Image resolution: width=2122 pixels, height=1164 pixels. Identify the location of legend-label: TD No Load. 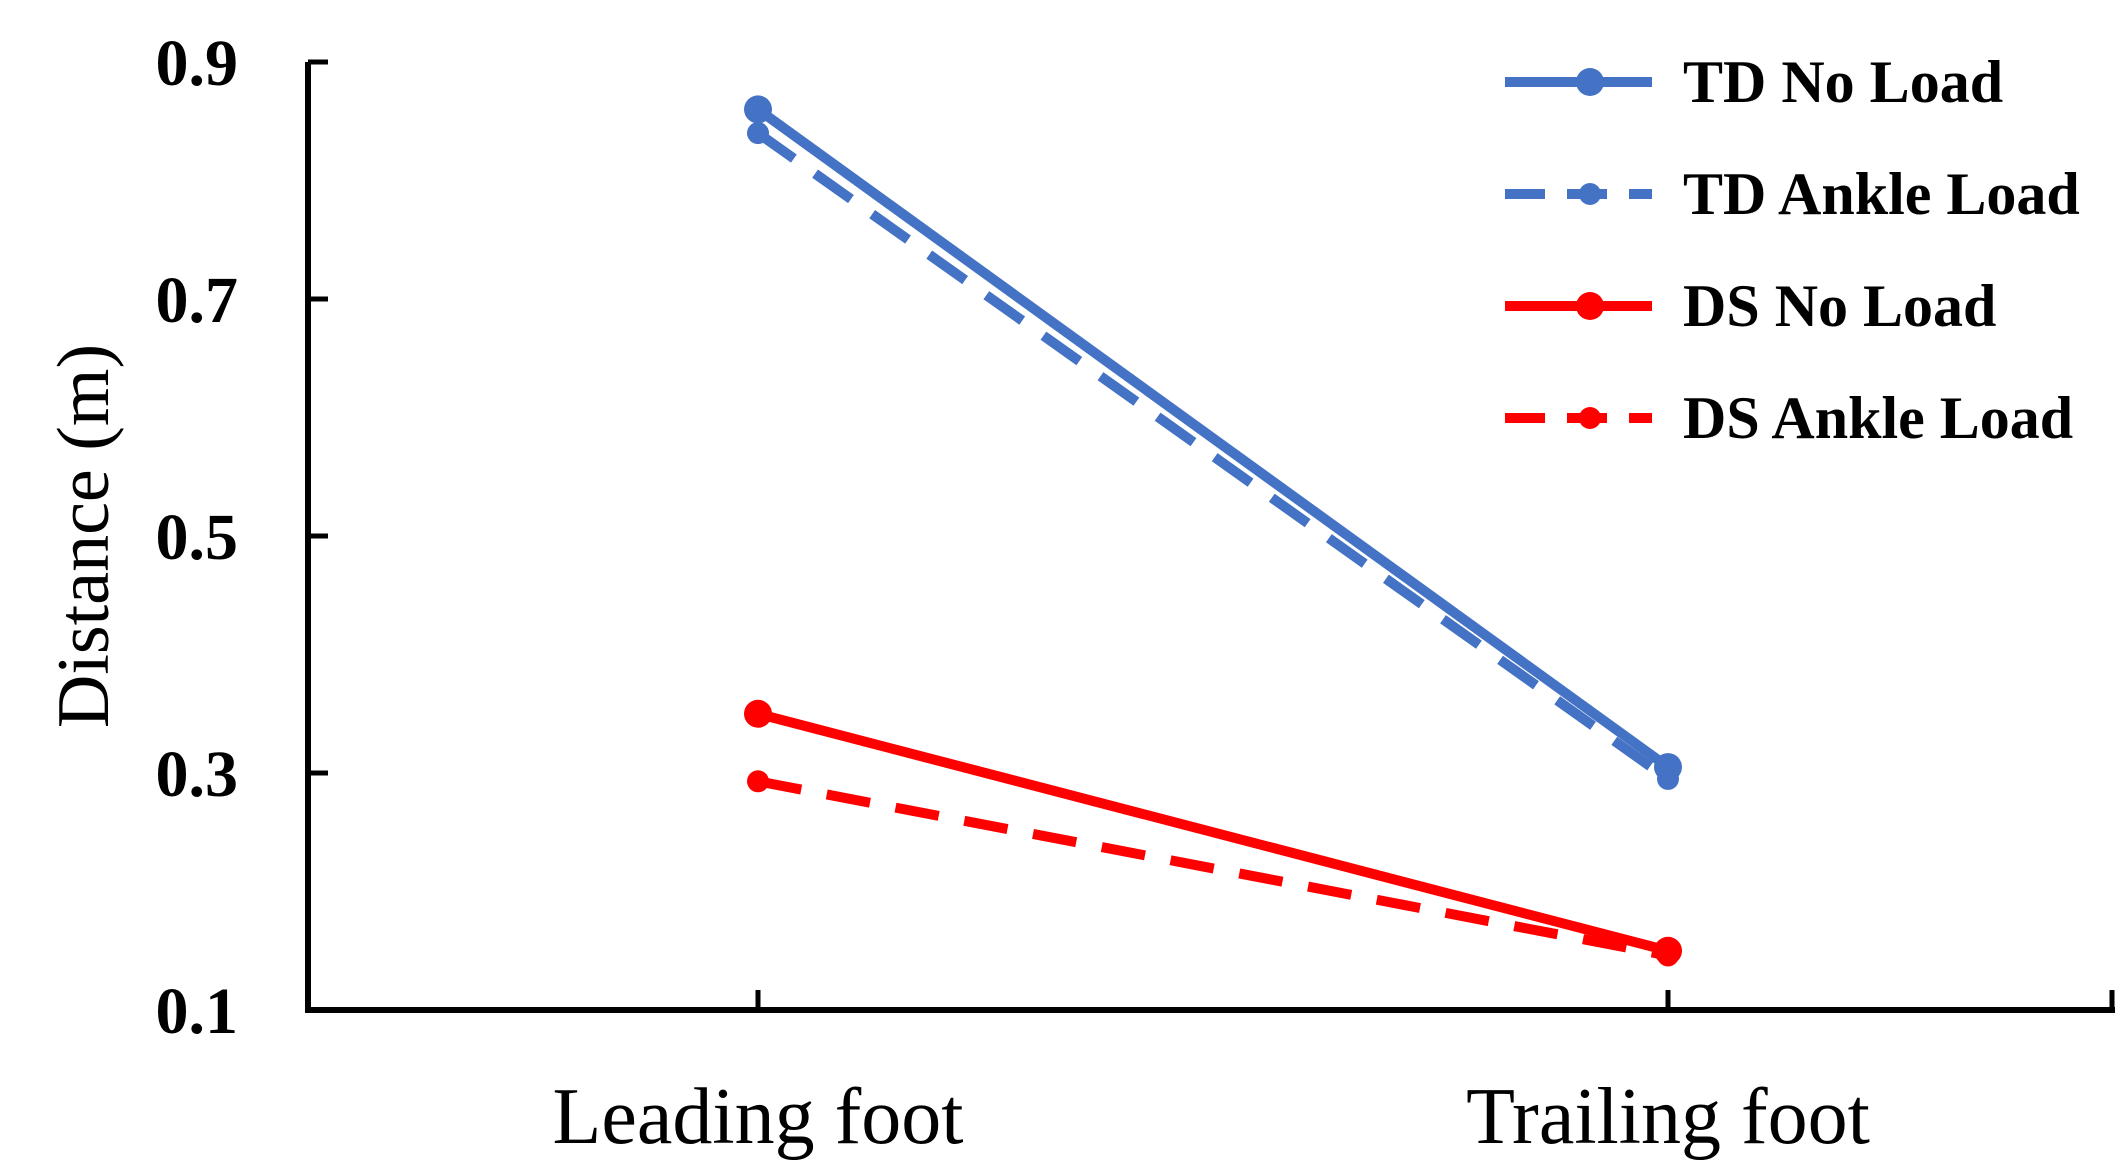
(1843, 82).